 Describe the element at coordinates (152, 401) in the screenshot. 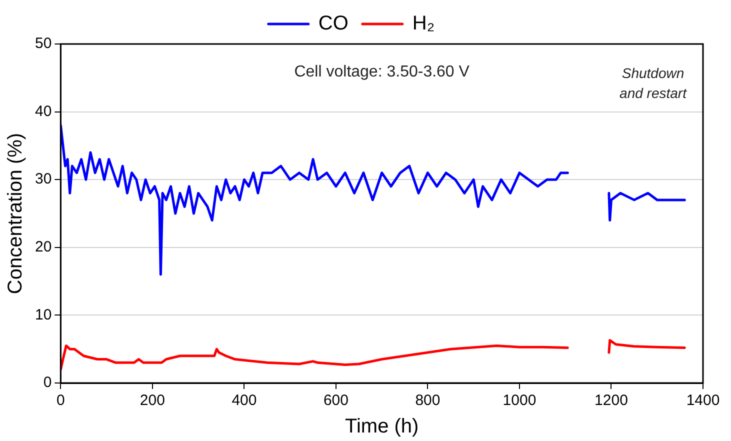

I see `x-tick-label: 200` at that location.